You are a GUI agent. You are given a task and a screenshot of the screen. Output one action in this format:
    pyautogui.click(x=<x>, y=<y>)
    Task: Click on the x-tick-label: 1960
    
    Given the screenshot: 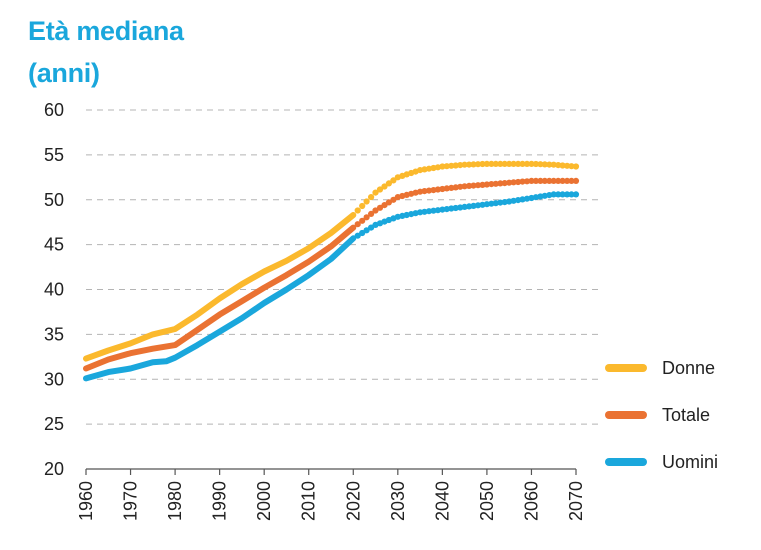 What is the action you would take?
    pyautogui.click(x=86, y=501)
    